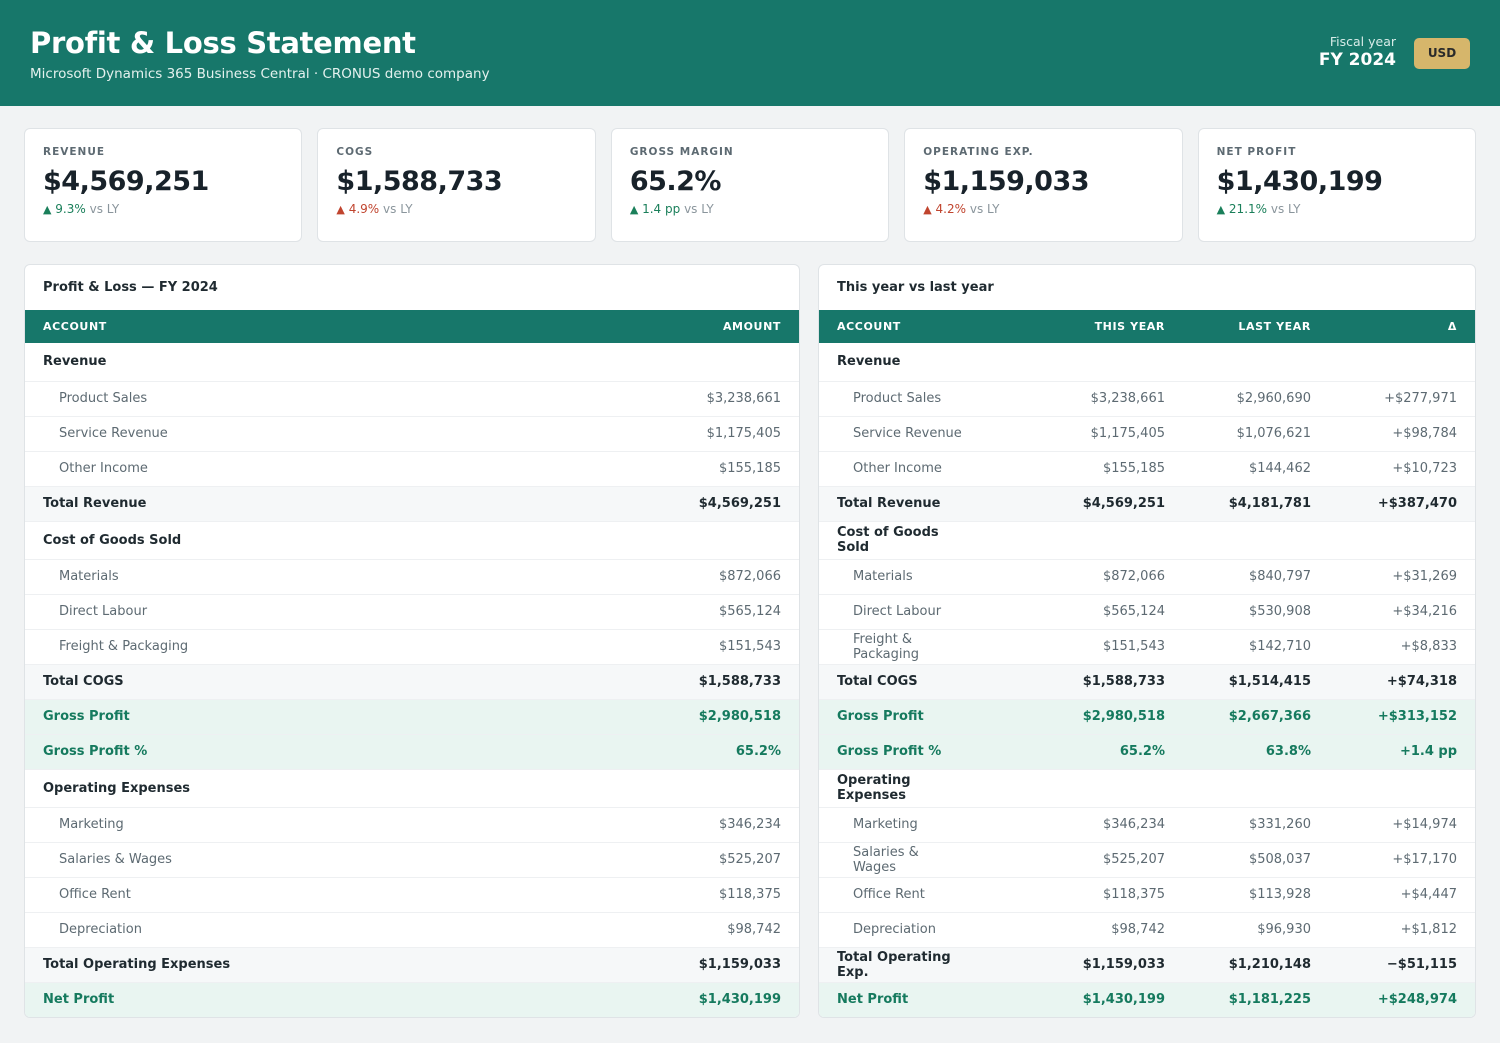  What do you see at coordinates (1402, 682) in the screenshot?
I see `delta-cell: +$74,318` at bounding box center [1402, 682].